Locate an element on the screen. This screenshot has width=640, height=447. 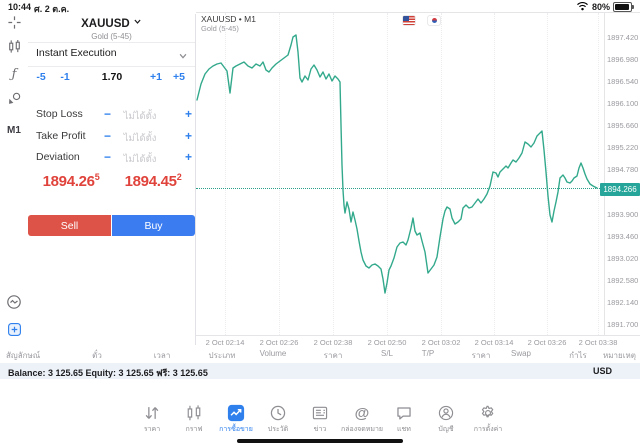
home-indicator is located at coordinates (320, 441).